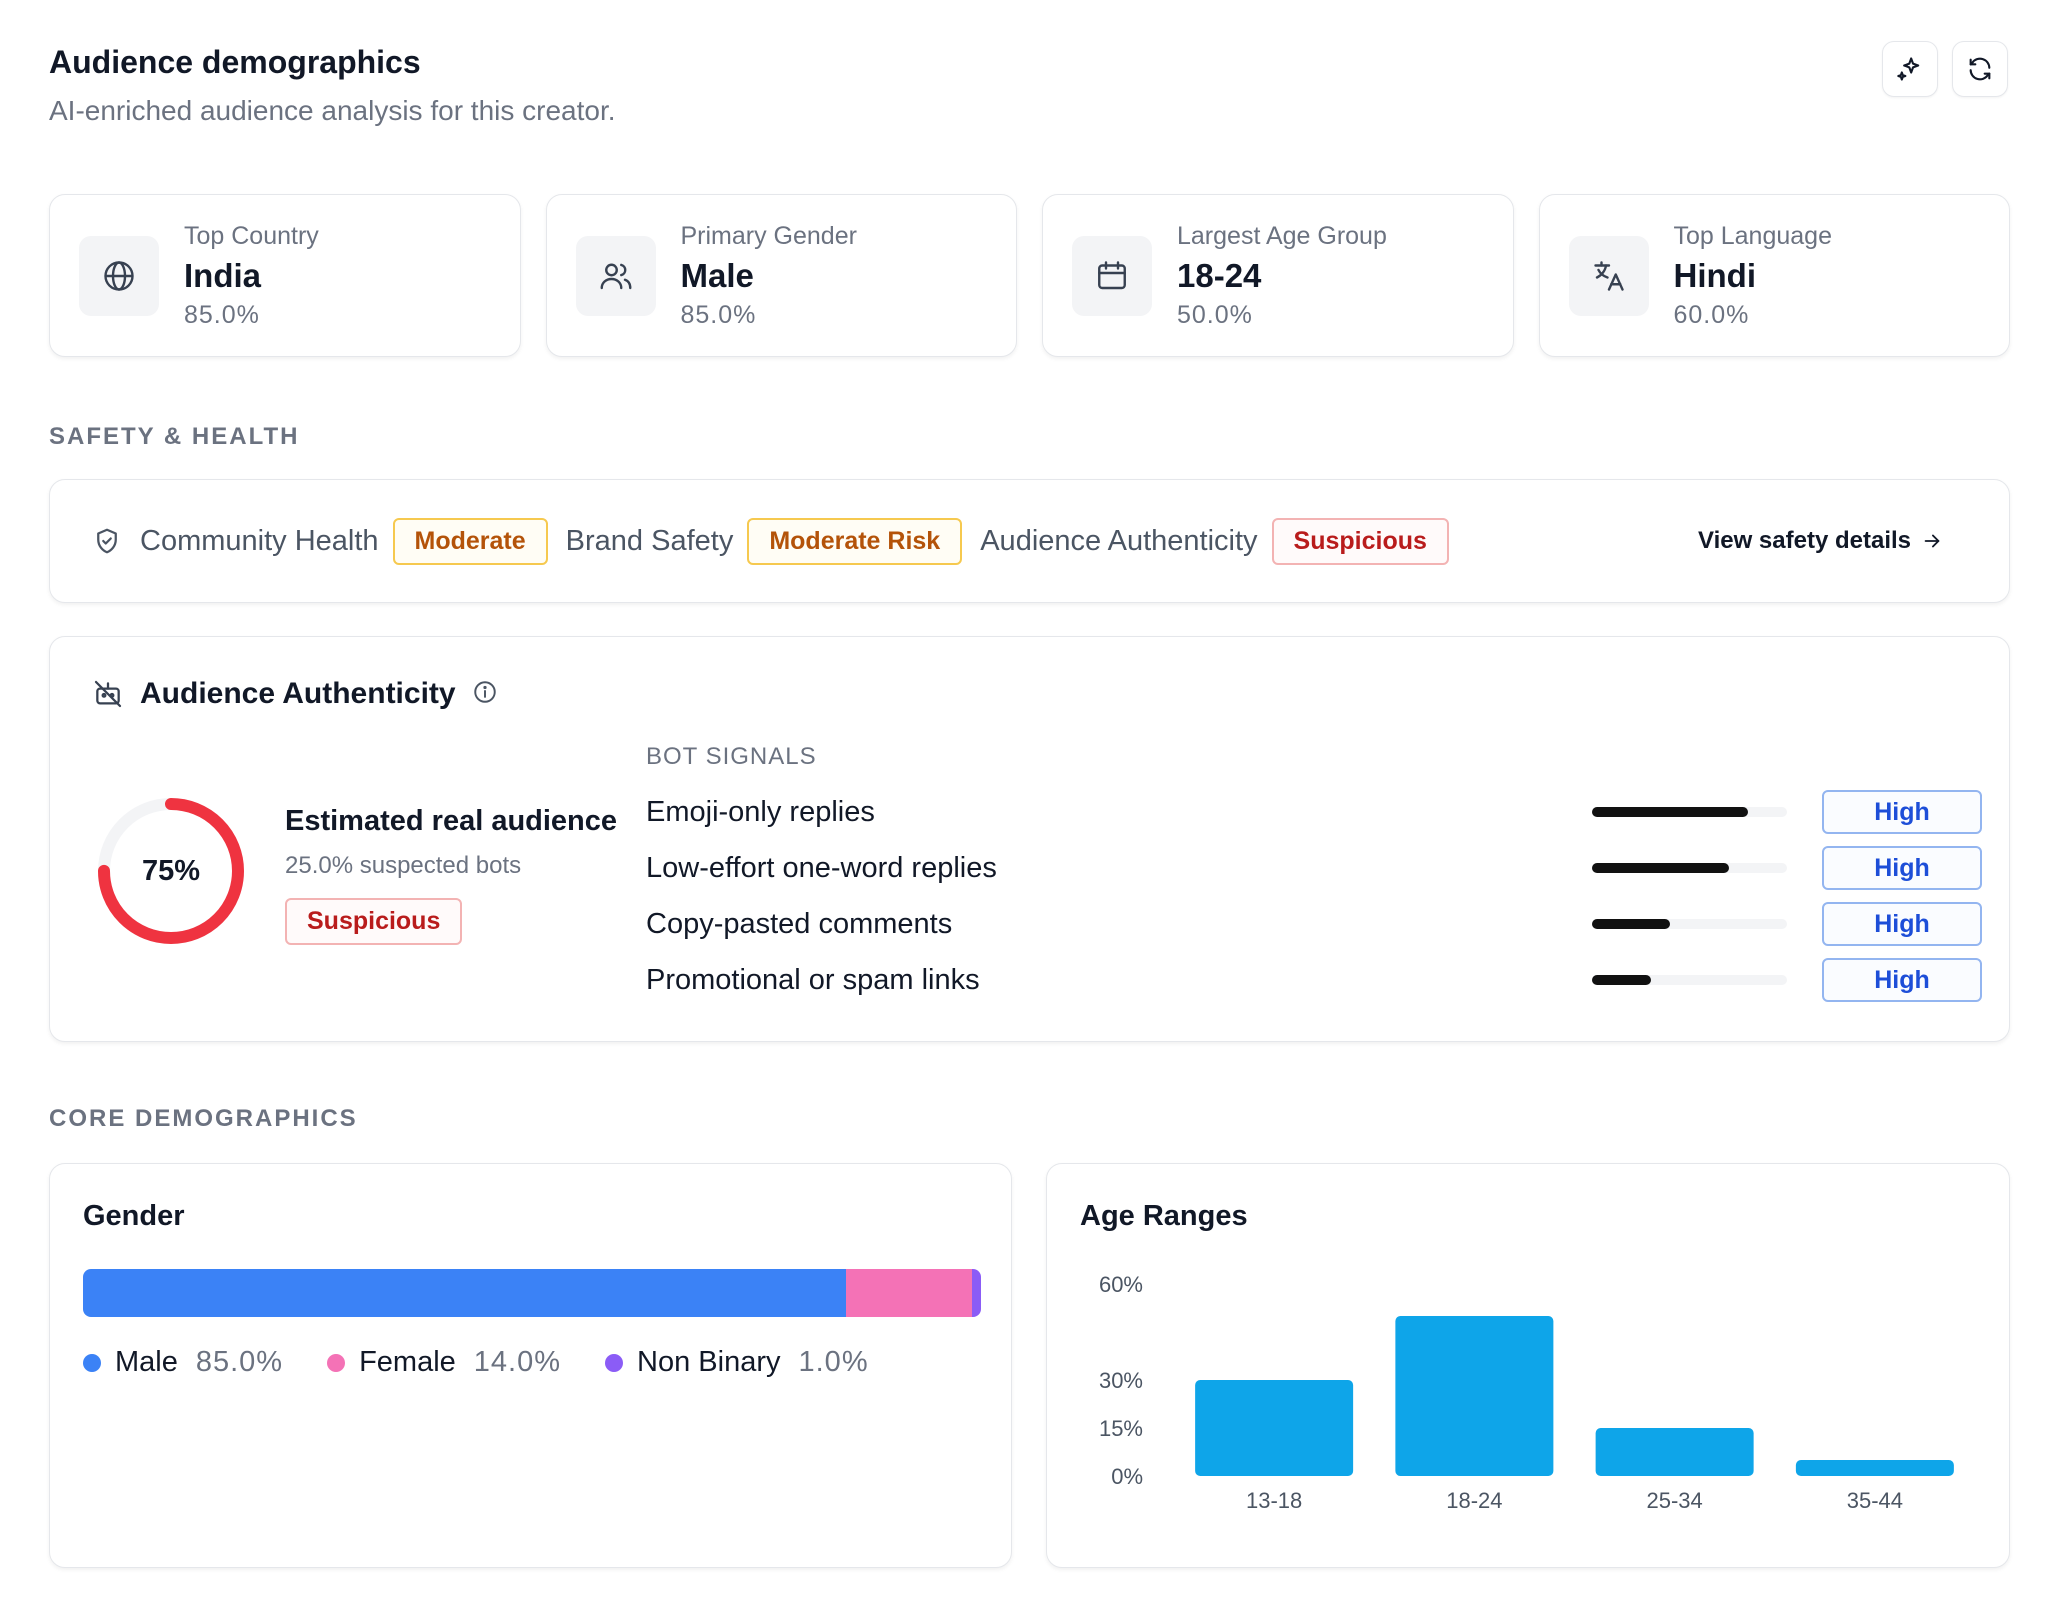 The width and height of the screenshot is (2048, 1600). I want to click on globe-icon-wrap, so click(119, 275).